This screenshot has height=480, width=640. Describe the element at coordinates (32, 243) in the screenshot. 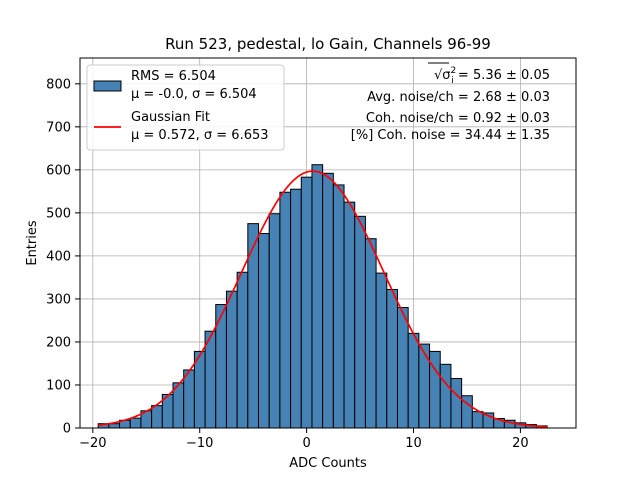

I see `y-axis-label: Entries` at that location.